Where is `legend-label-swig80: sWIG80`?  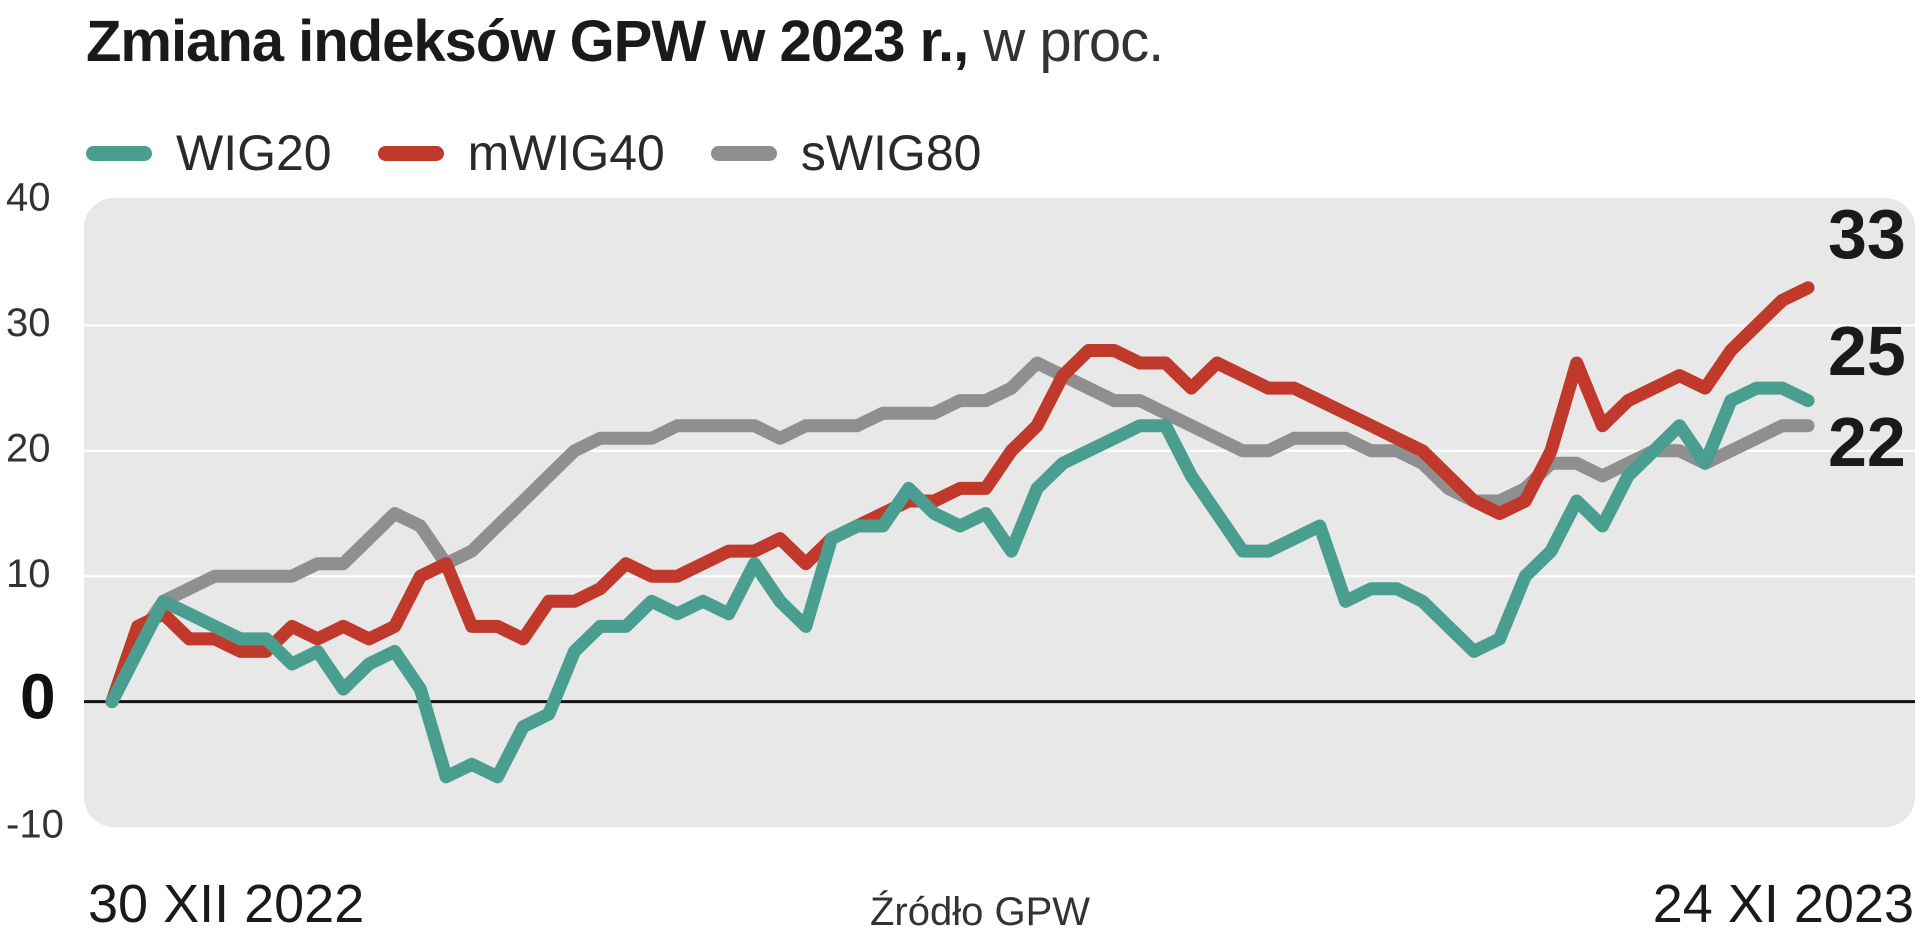 legend-label-swig80: sWIG80 is located at coordinates (891, 153).